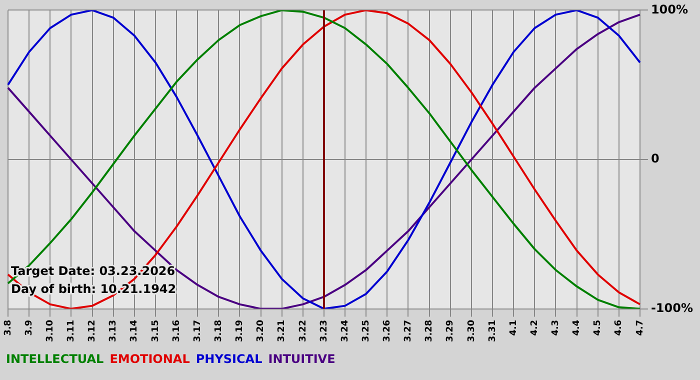  What do you see at coordinates (535, 328) in the screenshot?
I see `x-tick-label: 4.2` at bounding box center [535, 328].